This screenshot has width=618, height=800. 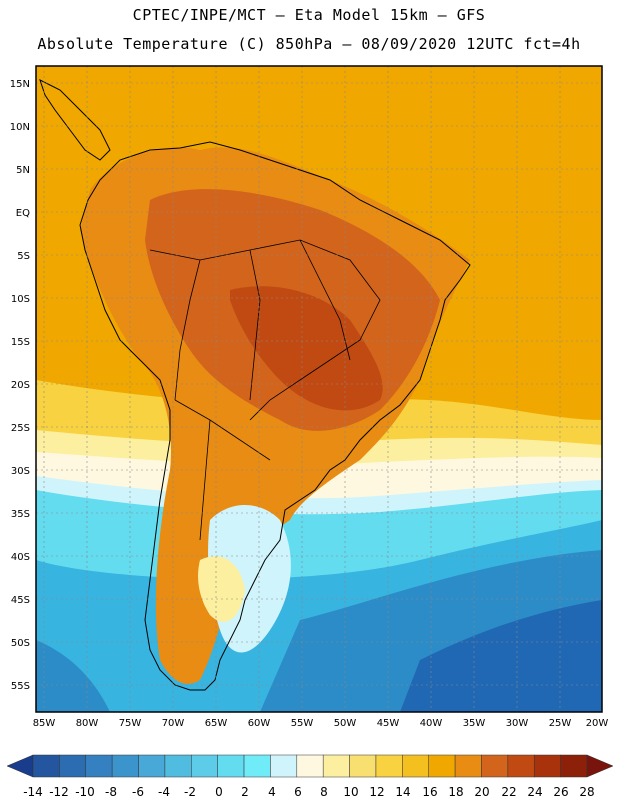 I want to click on lat-label: 45S, so click(x=20, y=600).